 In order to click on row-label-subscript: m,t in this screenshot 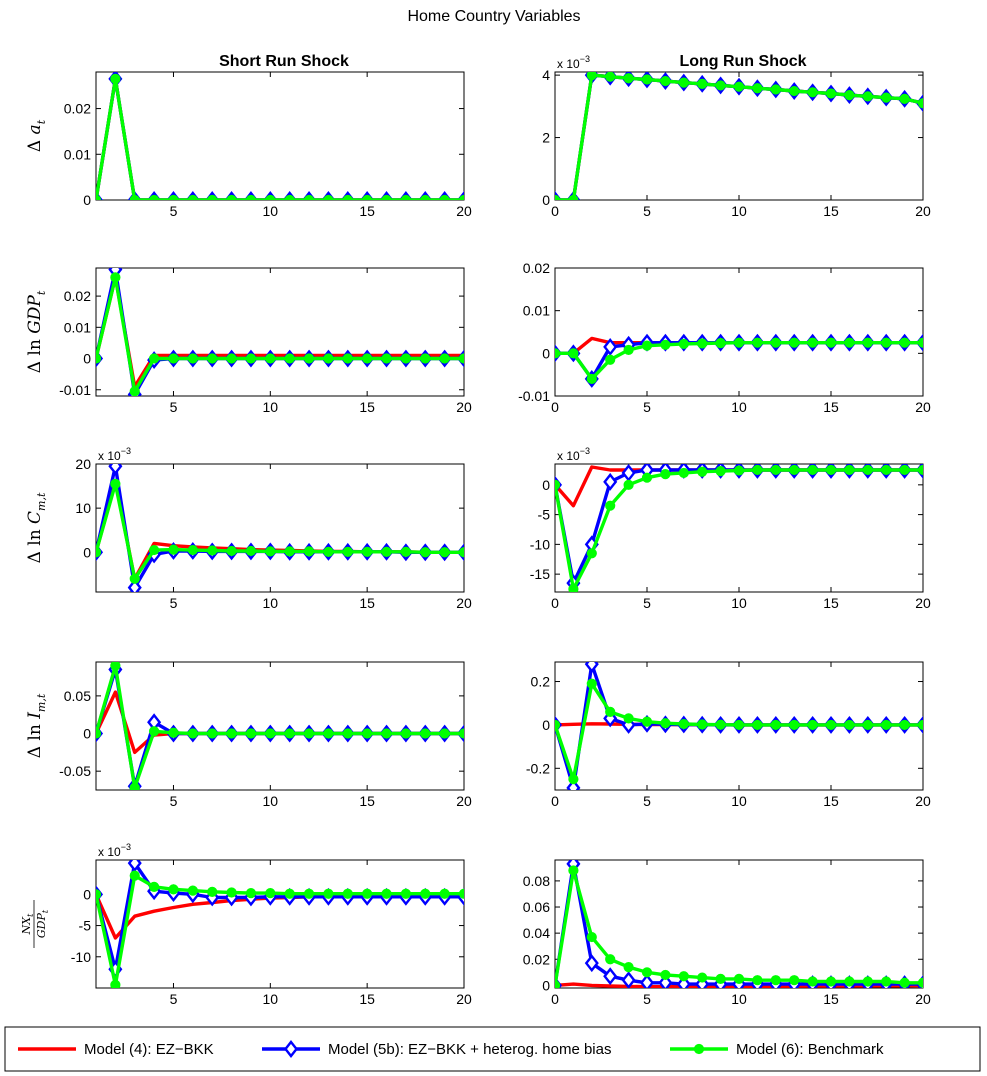, I will do `click(41, 702)`.